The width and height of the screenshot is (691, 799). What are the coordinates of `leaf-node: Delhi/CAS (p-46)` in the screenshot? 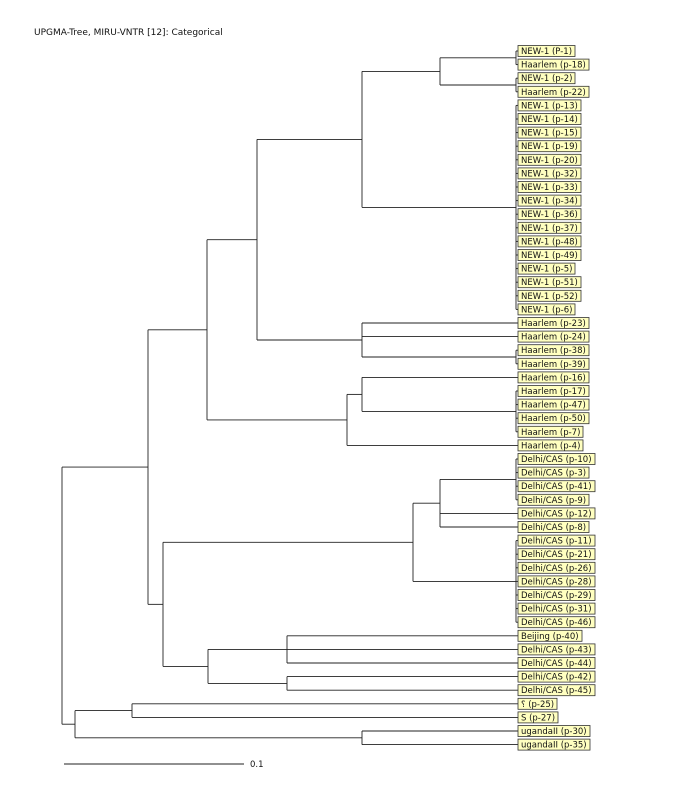 It's located at (556, 622).